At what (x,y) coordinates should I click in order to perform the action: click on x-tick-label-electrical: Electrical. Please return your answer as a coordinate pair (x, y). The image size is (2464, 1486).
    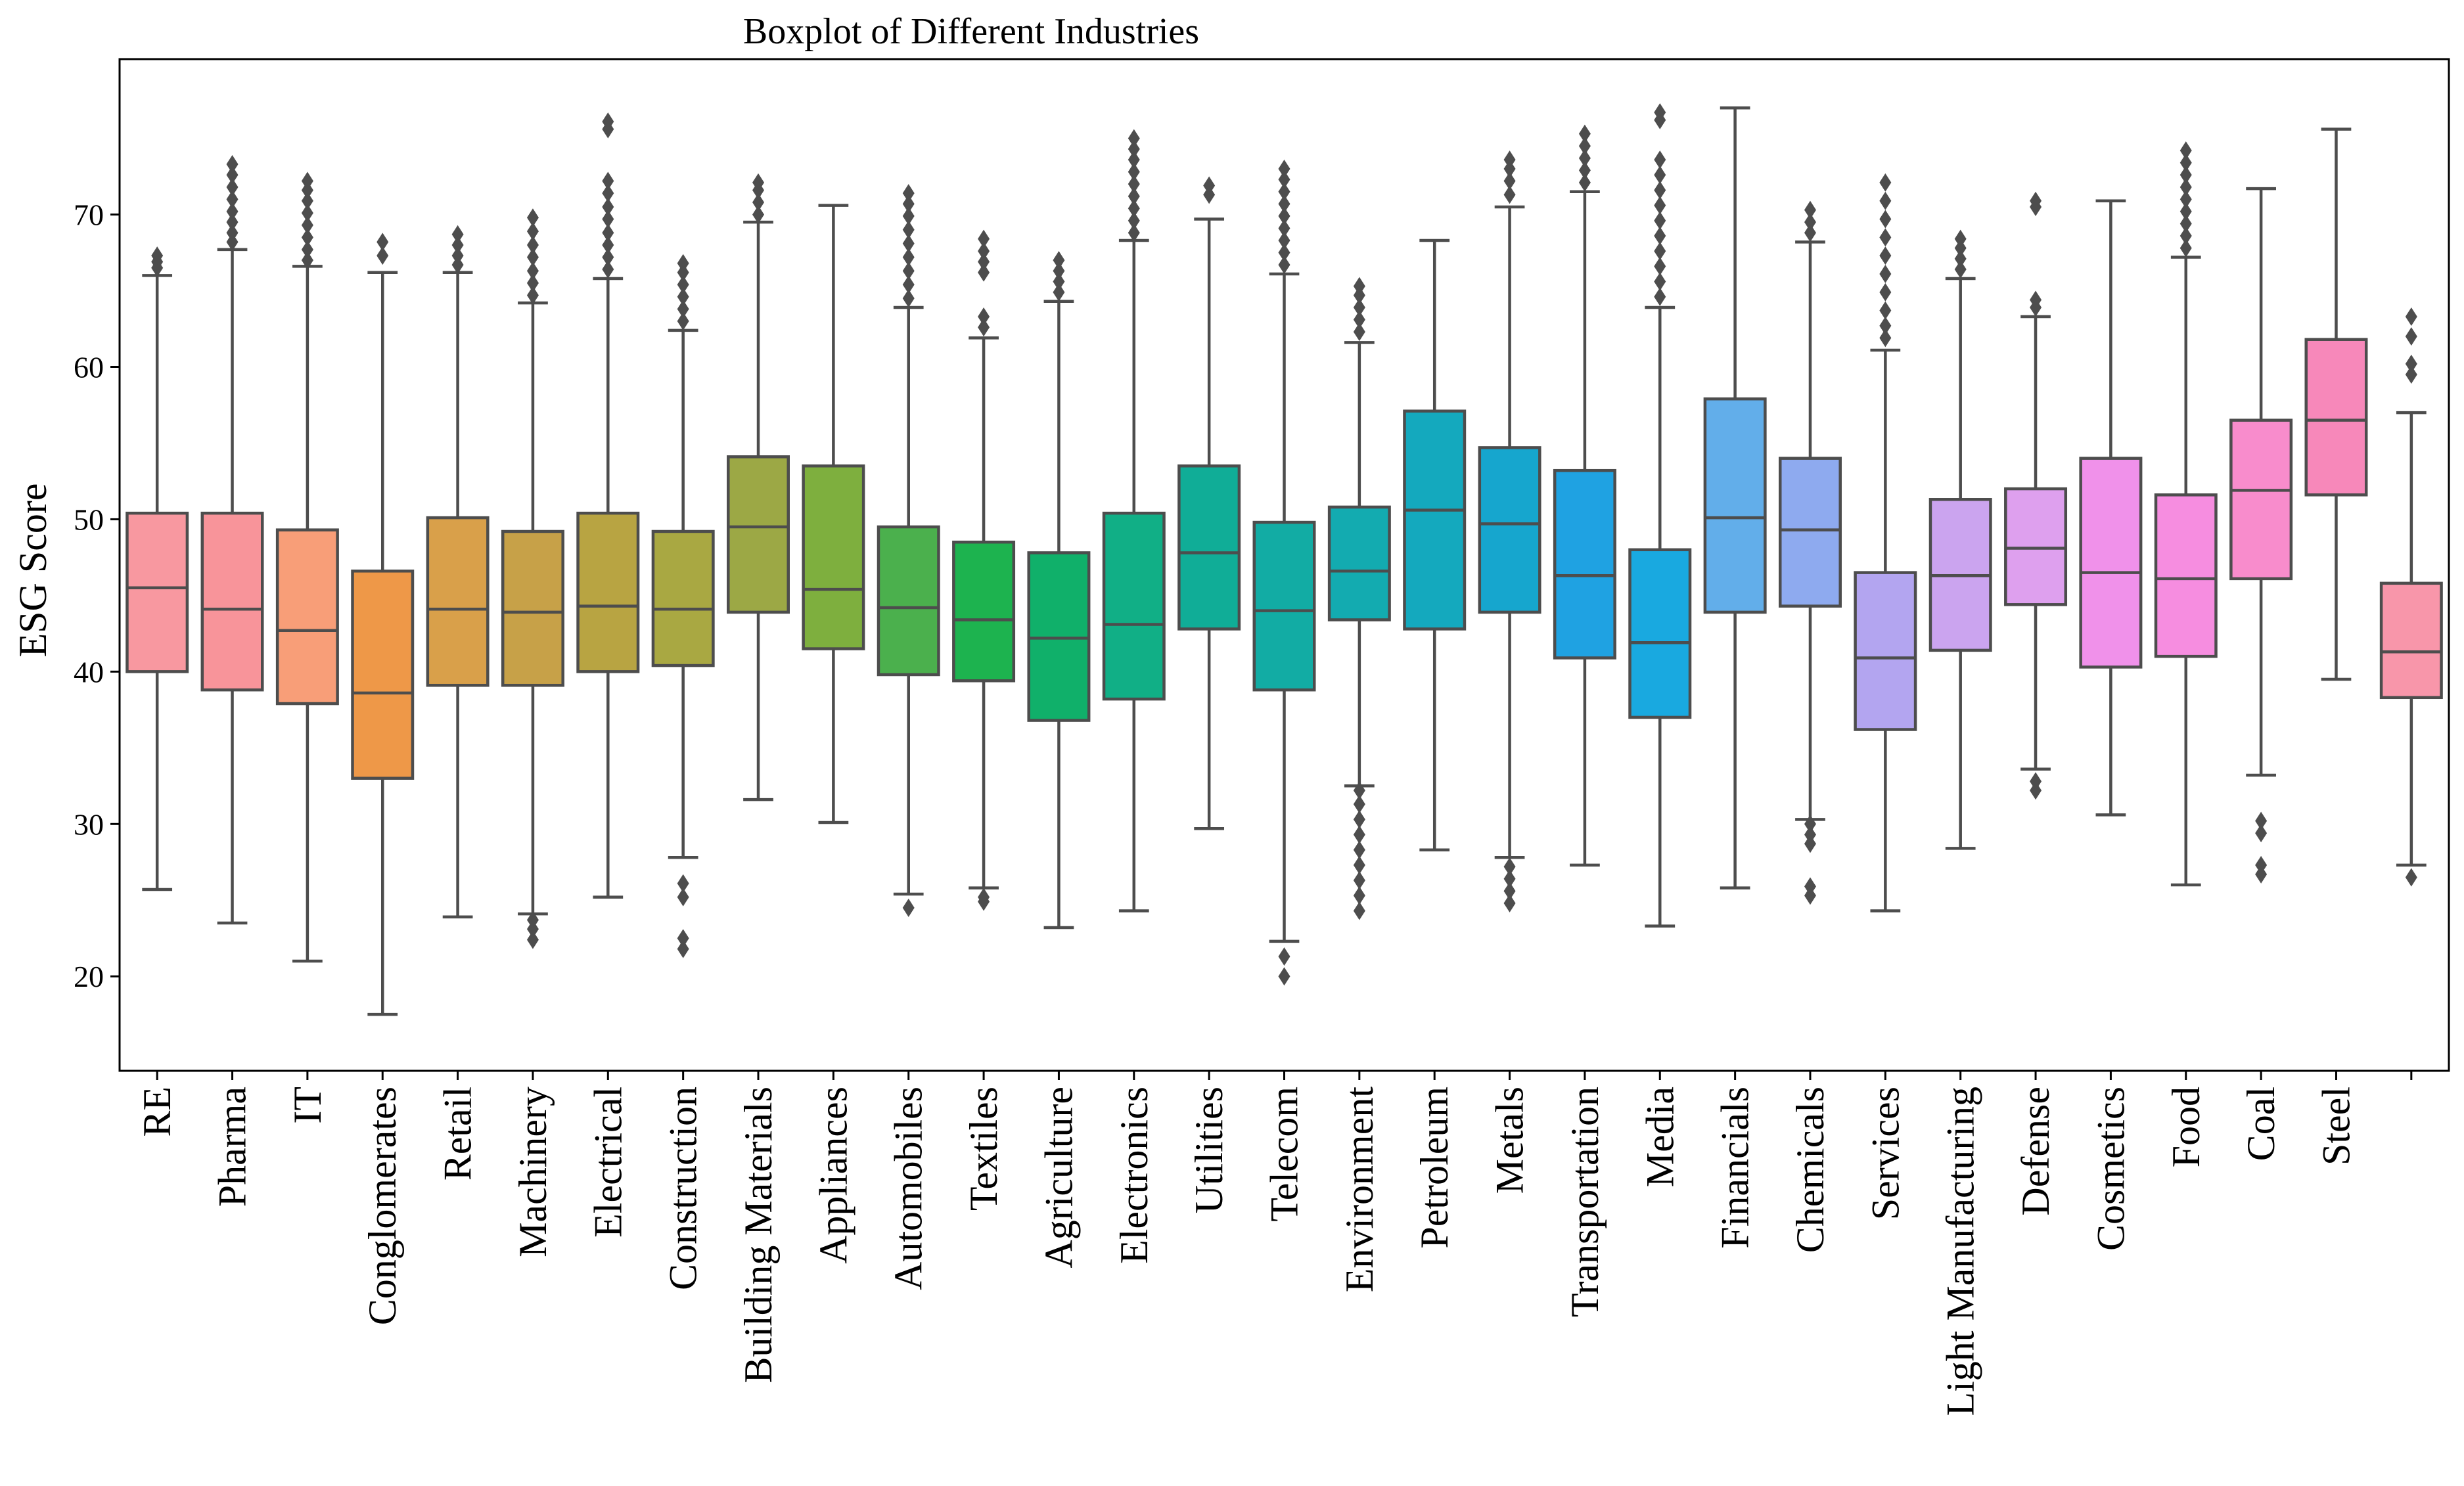
    Looking at the image, I should click on (607, 1162).